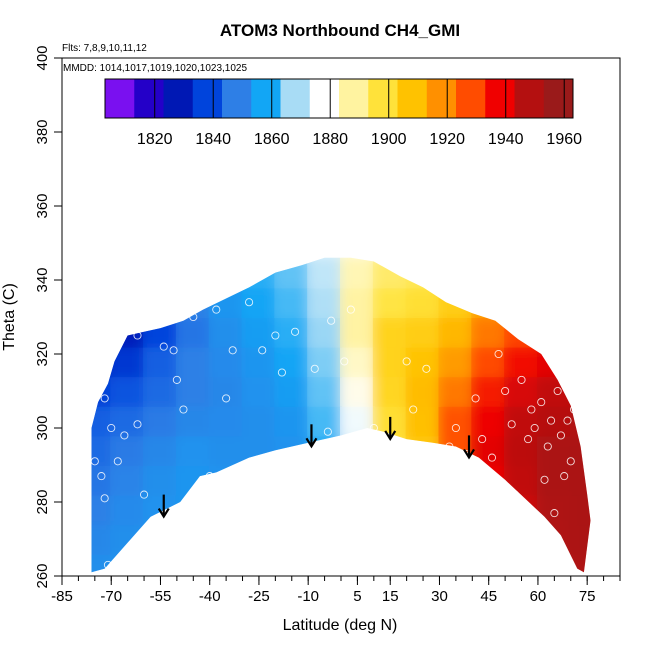  Describe the element at coordinates (316, 467) in the screenshot. I see `arrows` at that location.